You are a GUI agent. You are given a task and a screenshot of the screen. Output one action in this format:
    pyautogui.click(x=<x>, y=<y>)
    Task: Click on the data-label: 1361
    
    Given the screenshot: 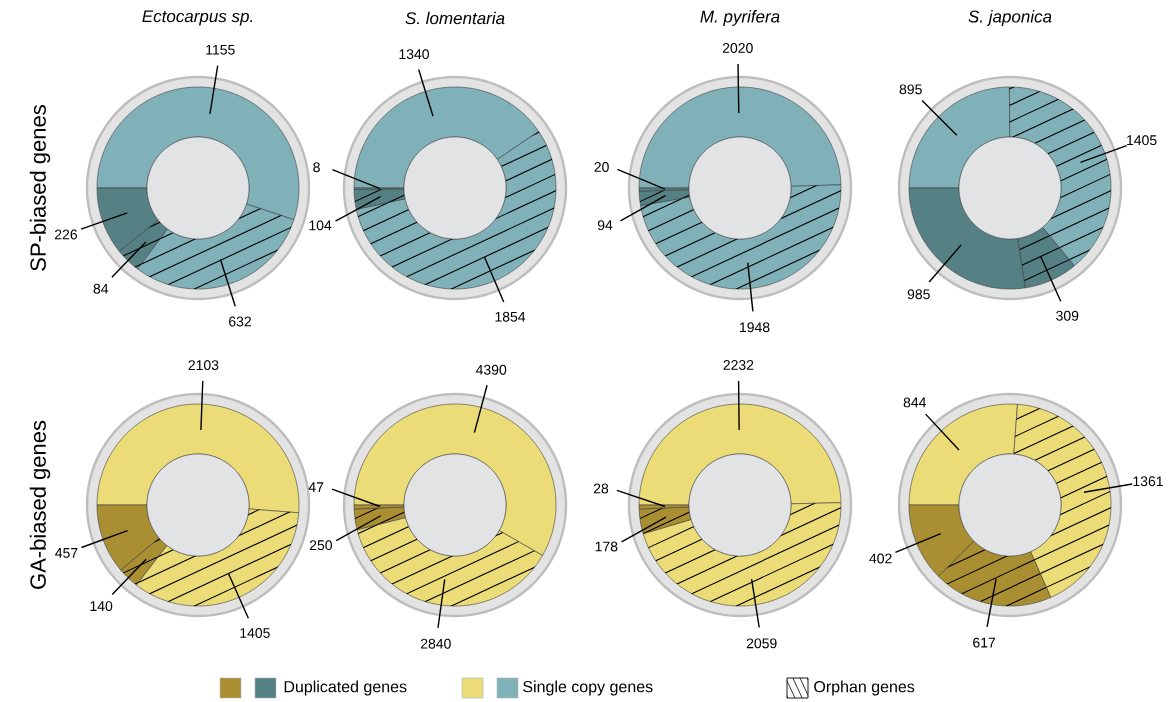 What is the action you would take?
    pyautogui.click(x=1148, y=481)
    